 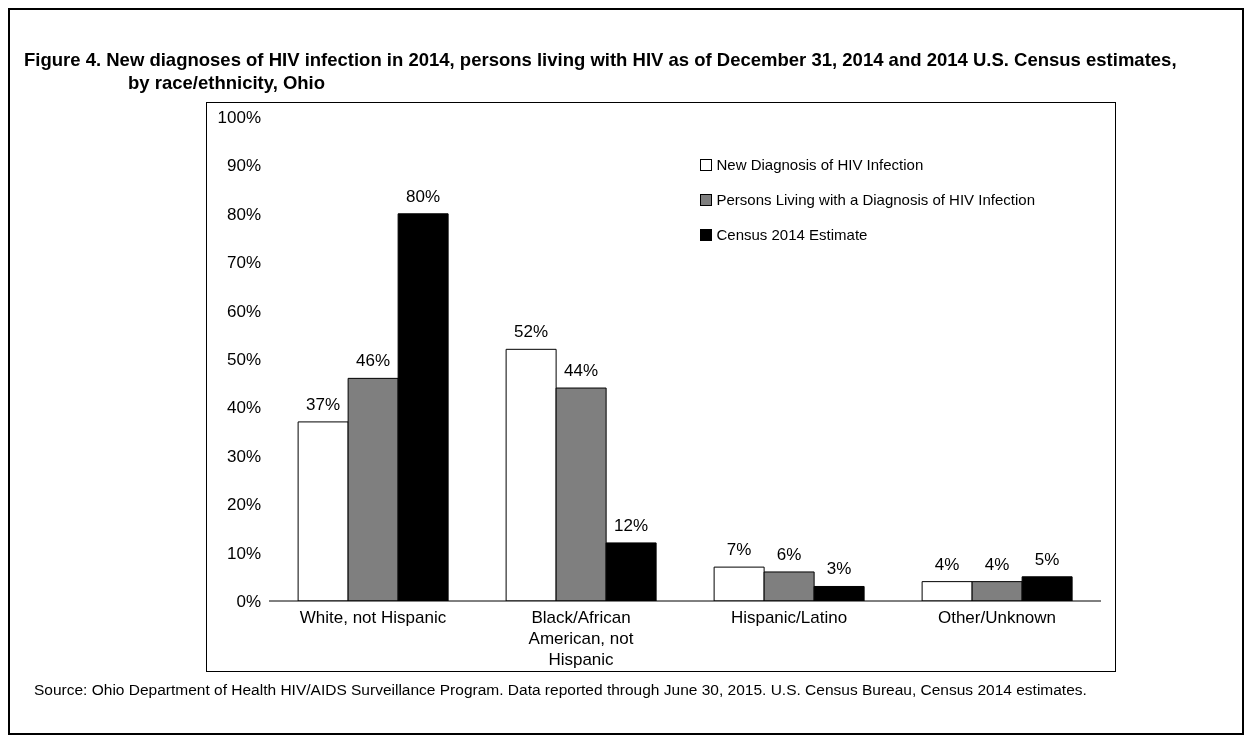 What do you see at coordinates (243, 311) in the screenshot?
I see `y-tick-label: 60%` at bounding box center [243, 311].